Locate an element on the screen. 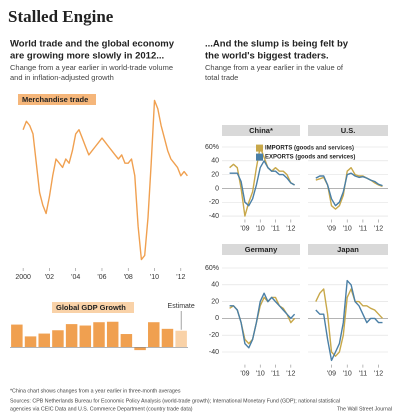  x-tick-label: 2000 is located at coordinates (23, 277).